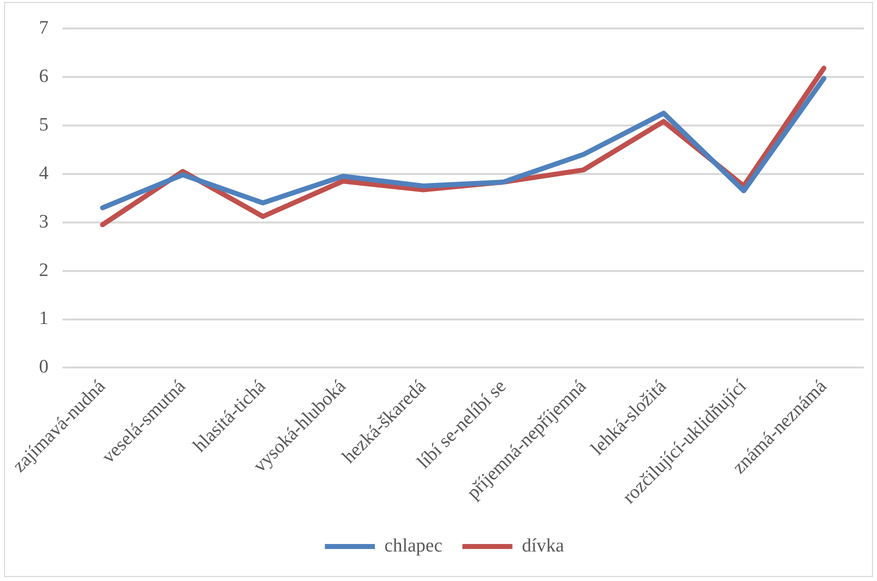 The image size is (877, 581). What do you see at coordinates (43, 367) in the screenshot?
I see `y-tick-label: 0` at bounding box center [43, 367].